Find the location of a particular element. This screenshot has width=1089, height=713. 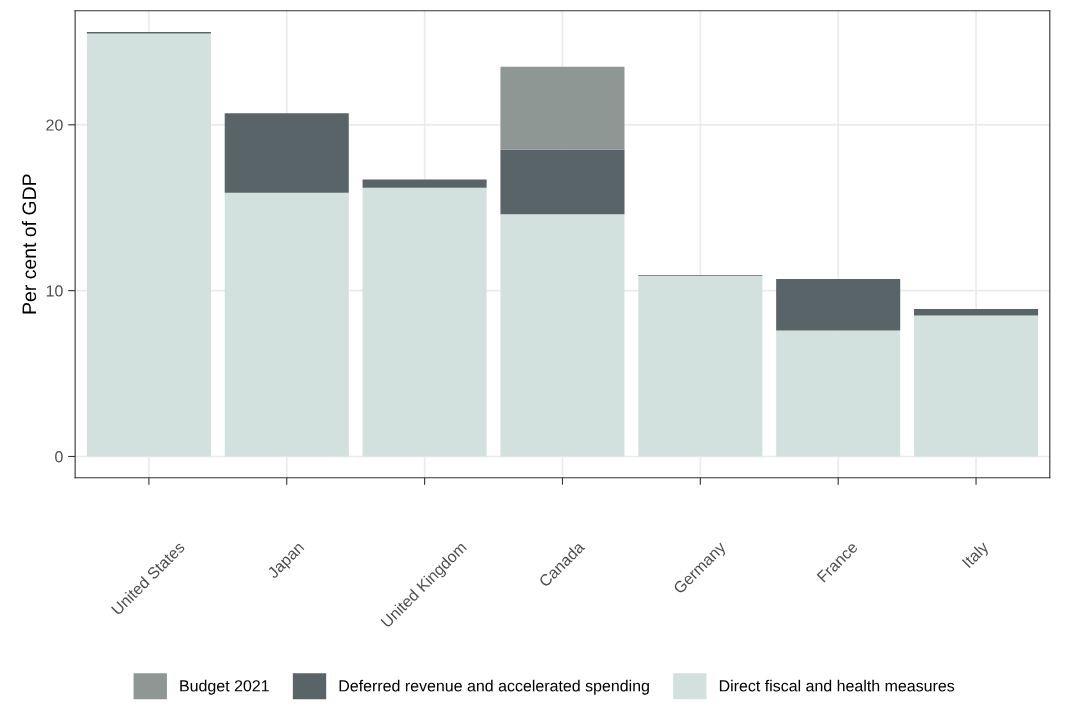

legend-label: Direct fiscal and health measures is located at coordinates (837, 685).